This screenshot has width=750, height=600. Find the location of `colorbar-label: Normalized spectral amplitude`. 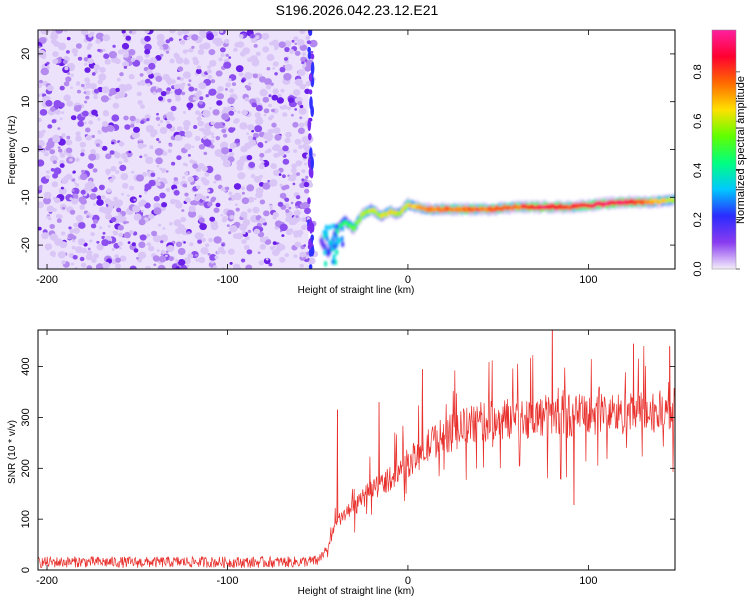

colorbar-label: Normalized spectral amplitude is located at coordinates (741, 150).